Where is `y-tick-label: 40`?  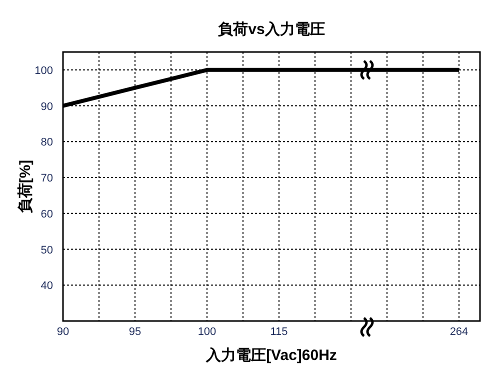 y-tick-label: 40 is located at coordinates (46, 286).